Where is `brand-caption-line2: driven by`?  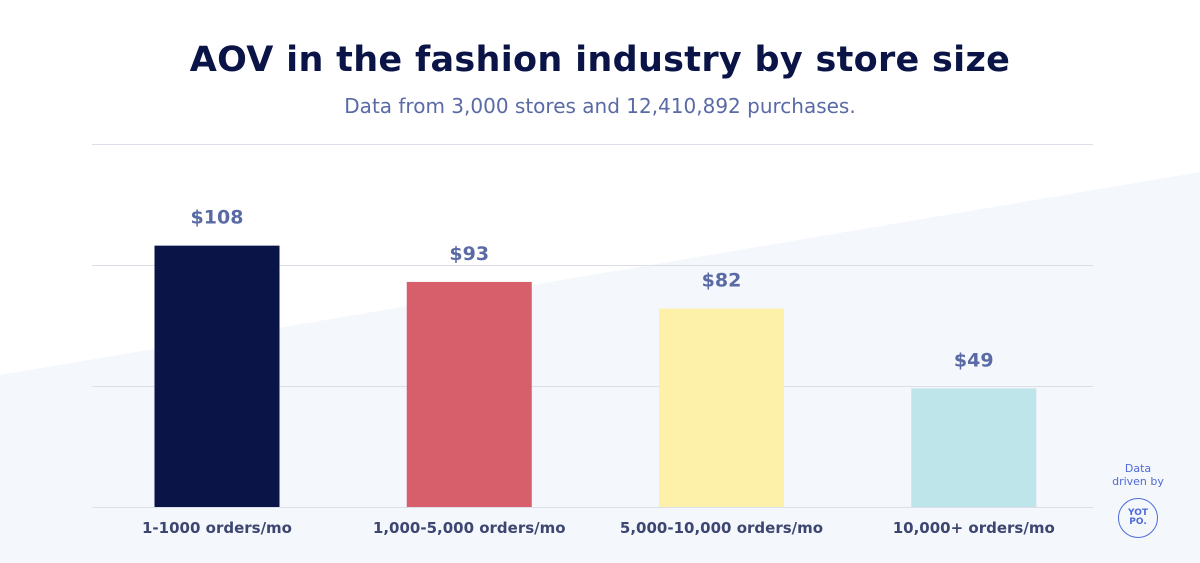 brand-caption-line2: driven by is located at coordinates (1138, 481).